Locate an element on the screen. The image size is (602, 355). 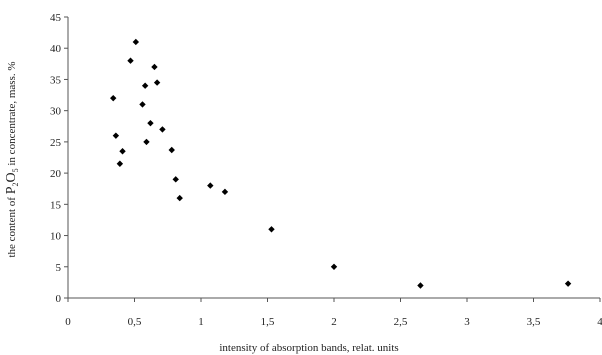
x-tick-label: 0,5 is located at coordinates (135, 322).